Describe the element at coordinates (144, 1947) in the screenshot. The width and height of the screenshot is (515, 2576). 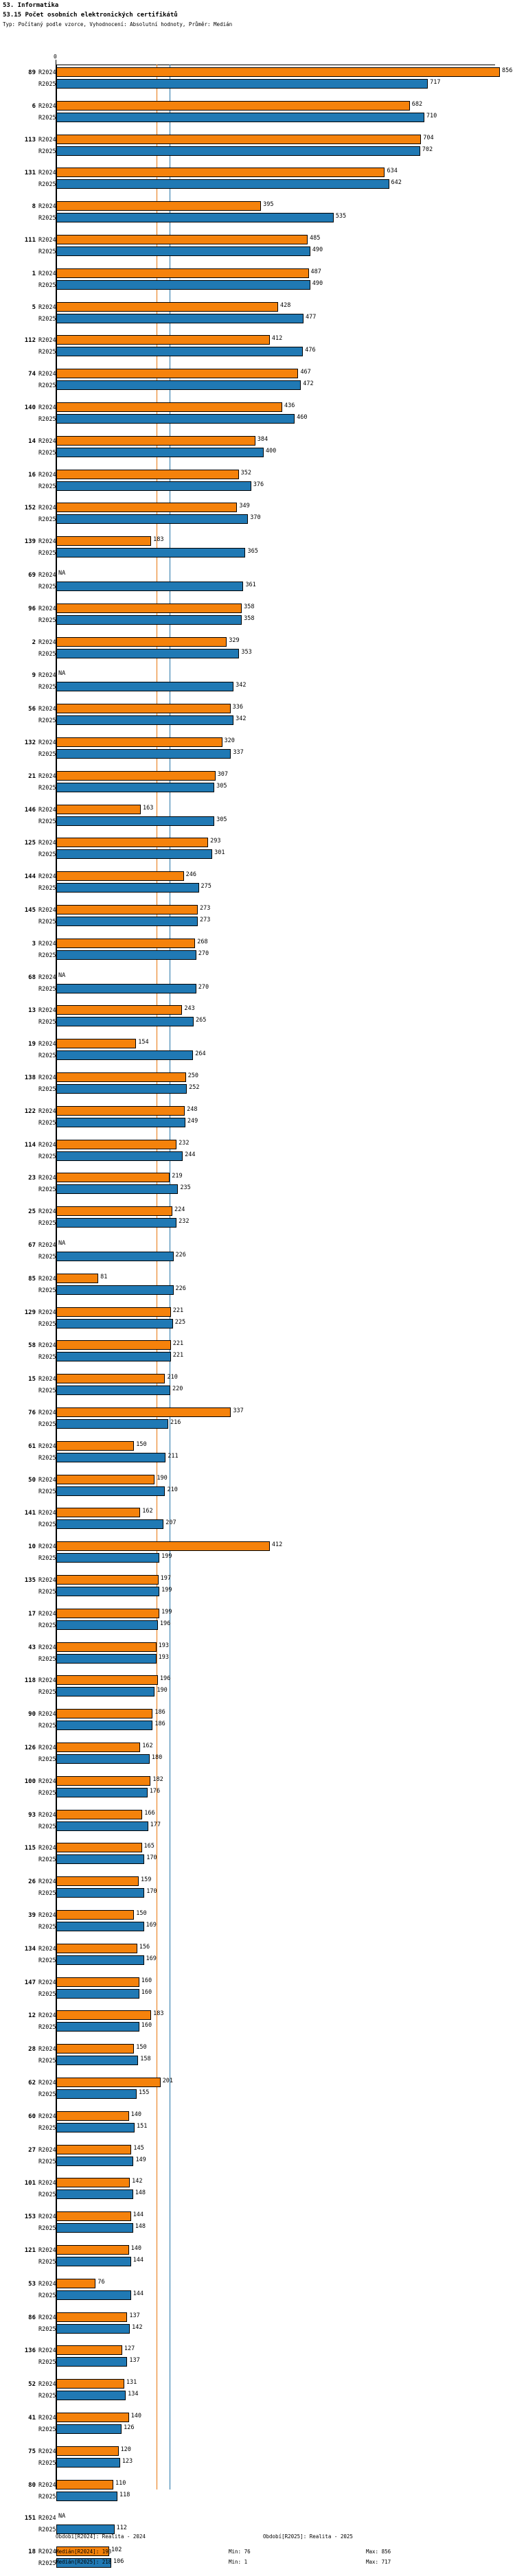
I see `bar-value-label: 156` at that location.